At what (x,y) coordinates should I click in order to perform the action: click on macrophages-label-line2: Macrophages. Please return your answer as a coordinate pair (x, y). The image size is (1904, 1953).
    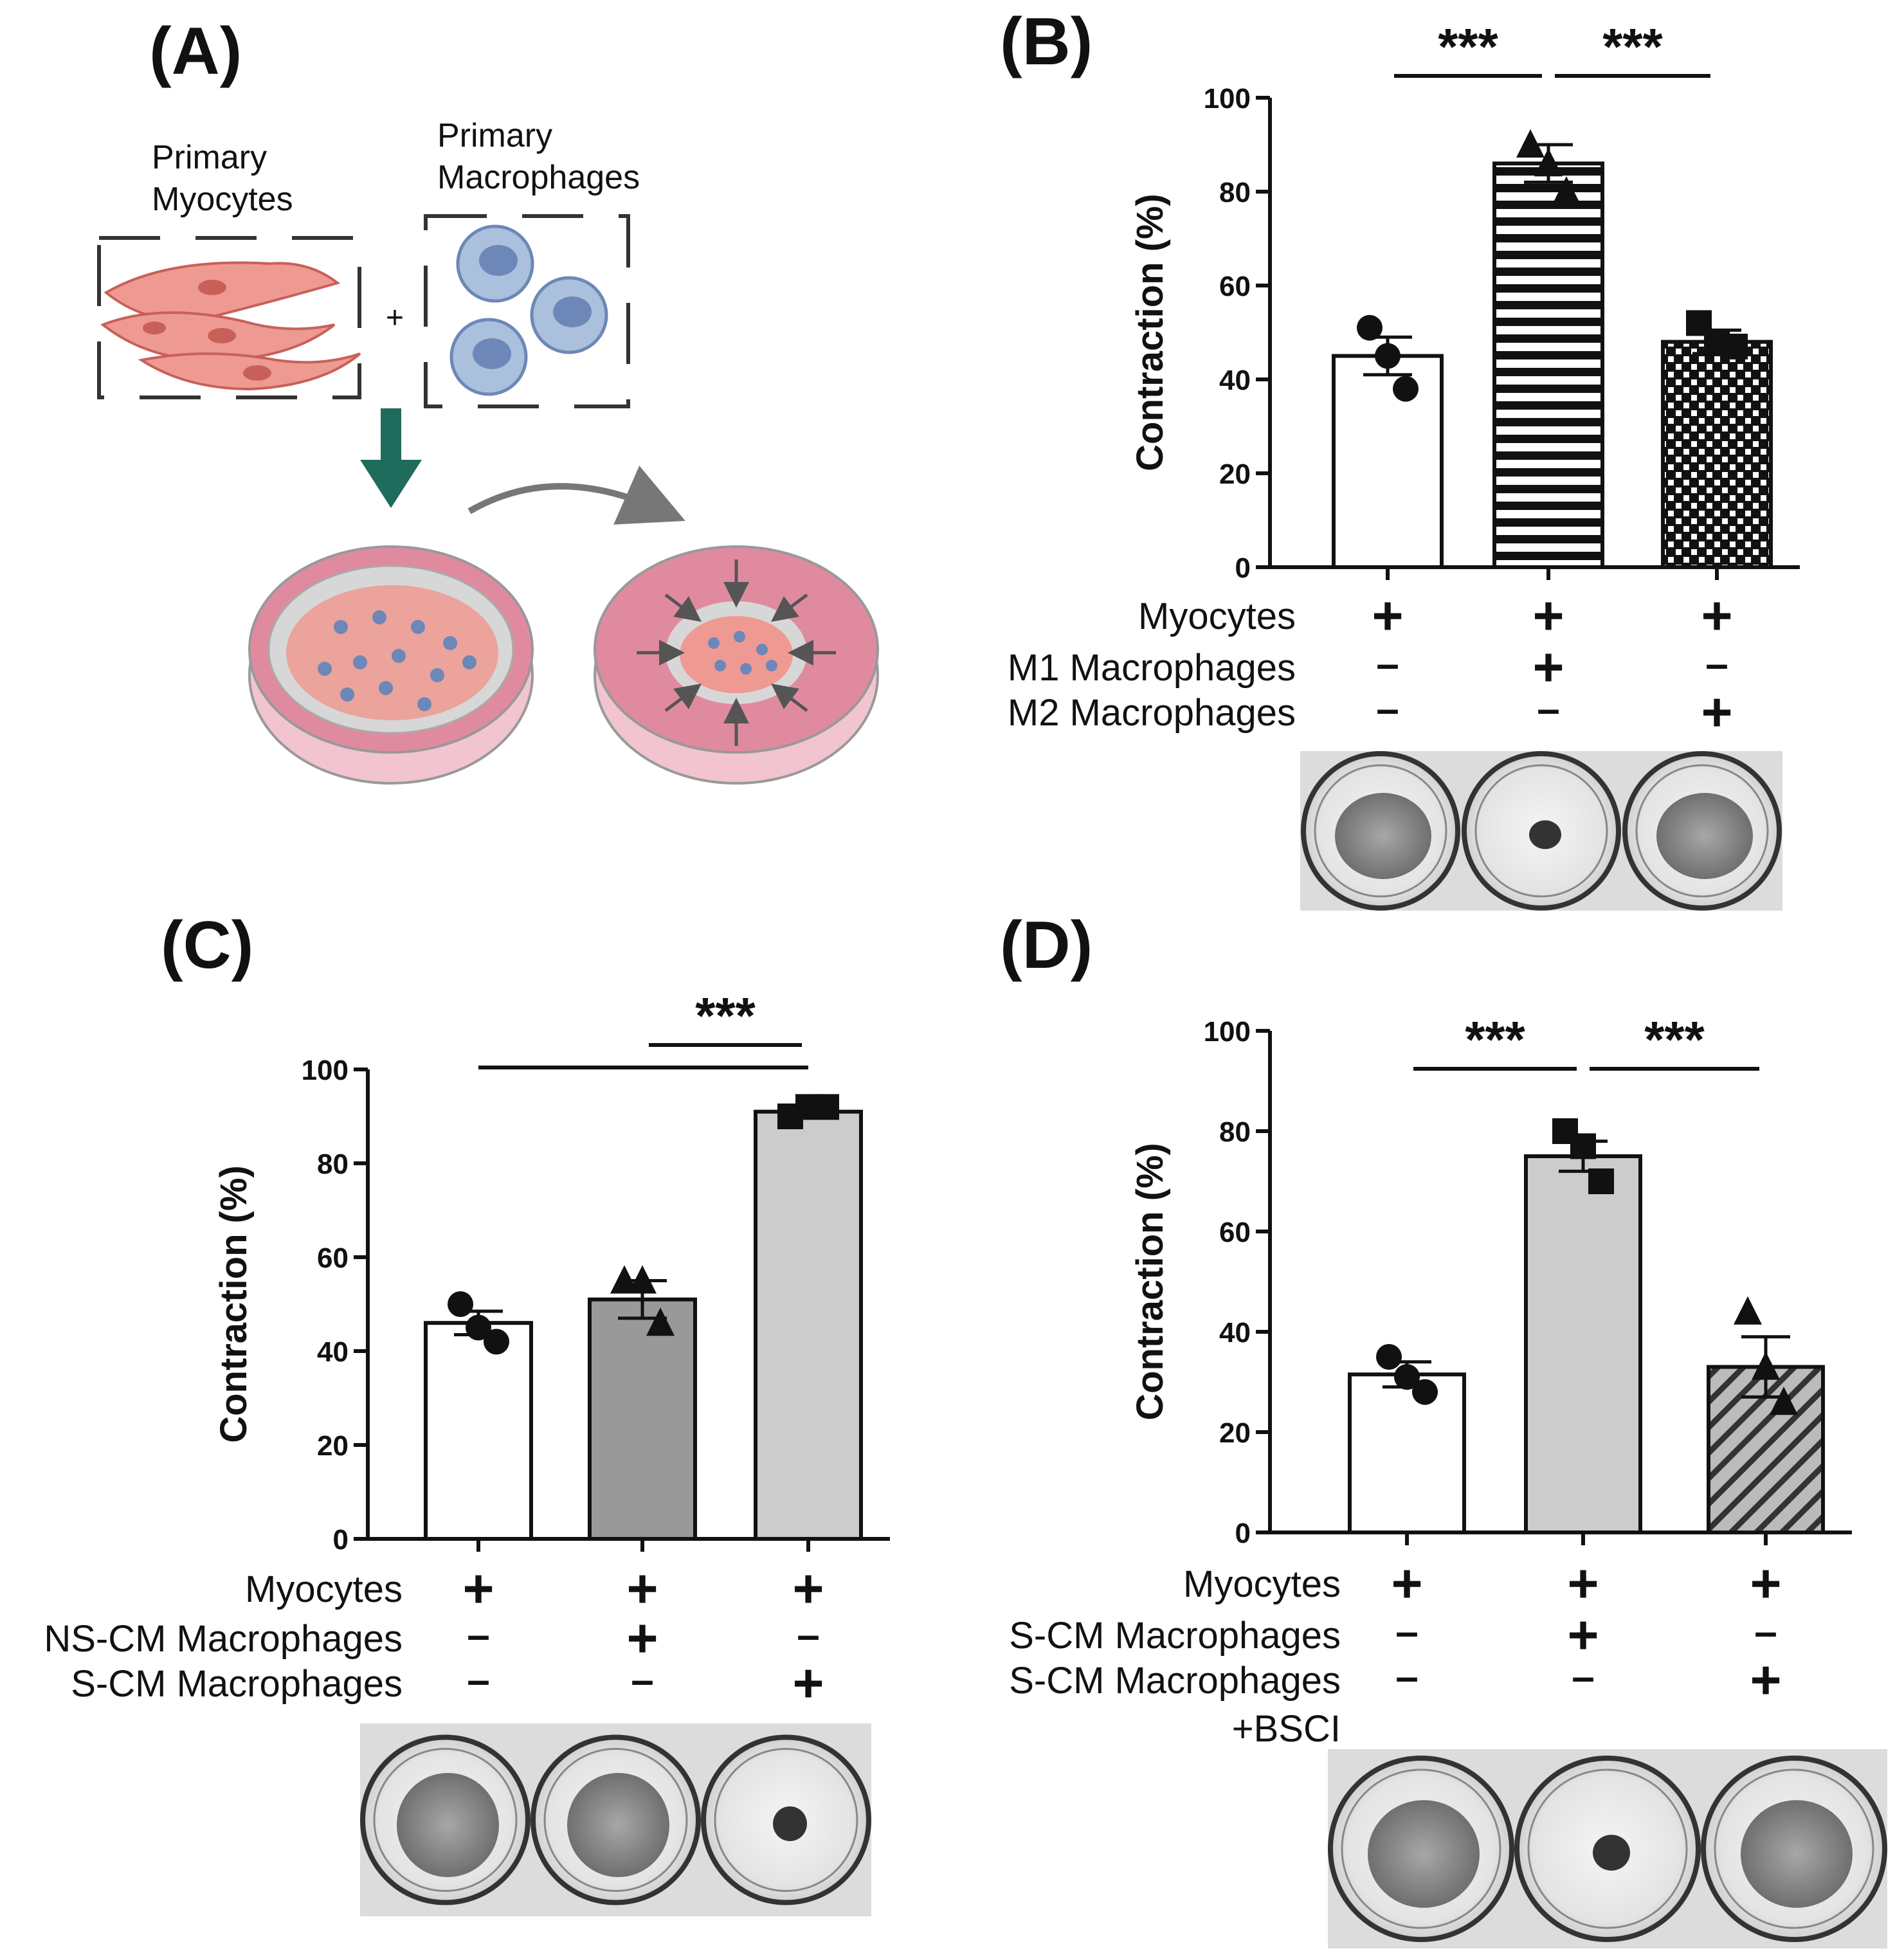
    Looking at the image, I should click on (538, 177).